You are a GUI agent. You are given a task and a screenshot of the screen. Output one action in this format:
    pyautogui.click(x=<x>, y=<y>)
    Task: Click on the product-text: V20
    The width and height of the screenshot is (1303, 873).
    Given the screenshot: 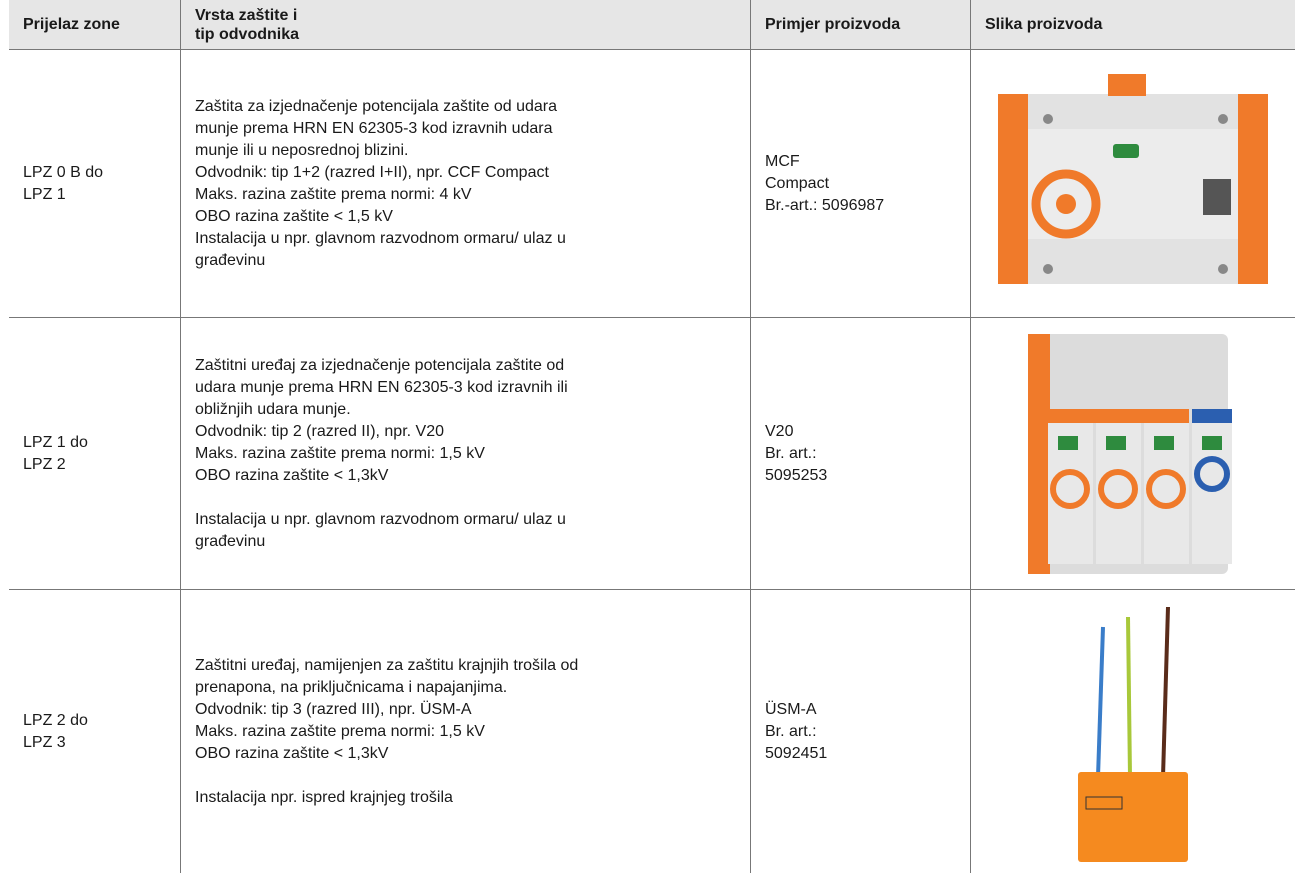 What is the action you would take?
    pyautogui.click(x=779, y=431)
    